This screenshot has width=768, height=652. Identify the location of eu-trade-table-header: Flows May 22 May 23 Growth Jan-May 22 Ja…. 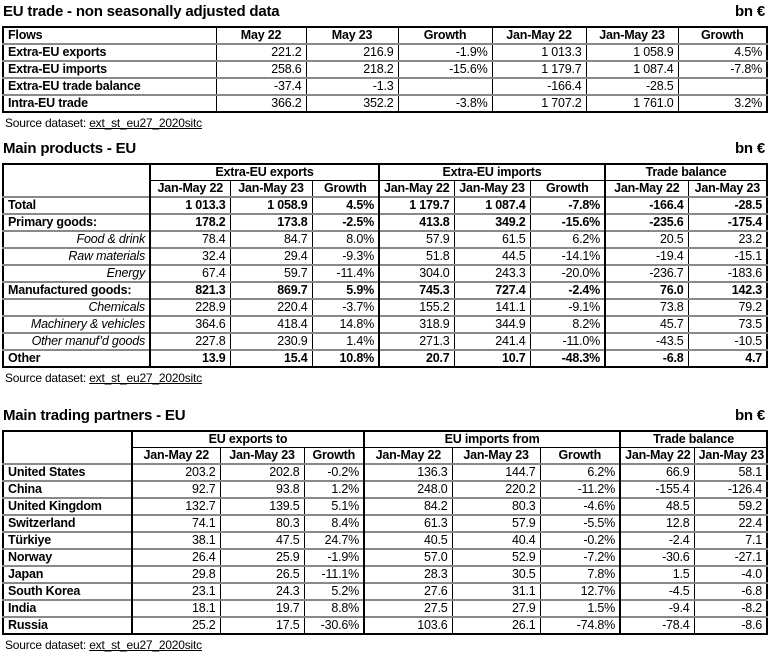
(385, 35).